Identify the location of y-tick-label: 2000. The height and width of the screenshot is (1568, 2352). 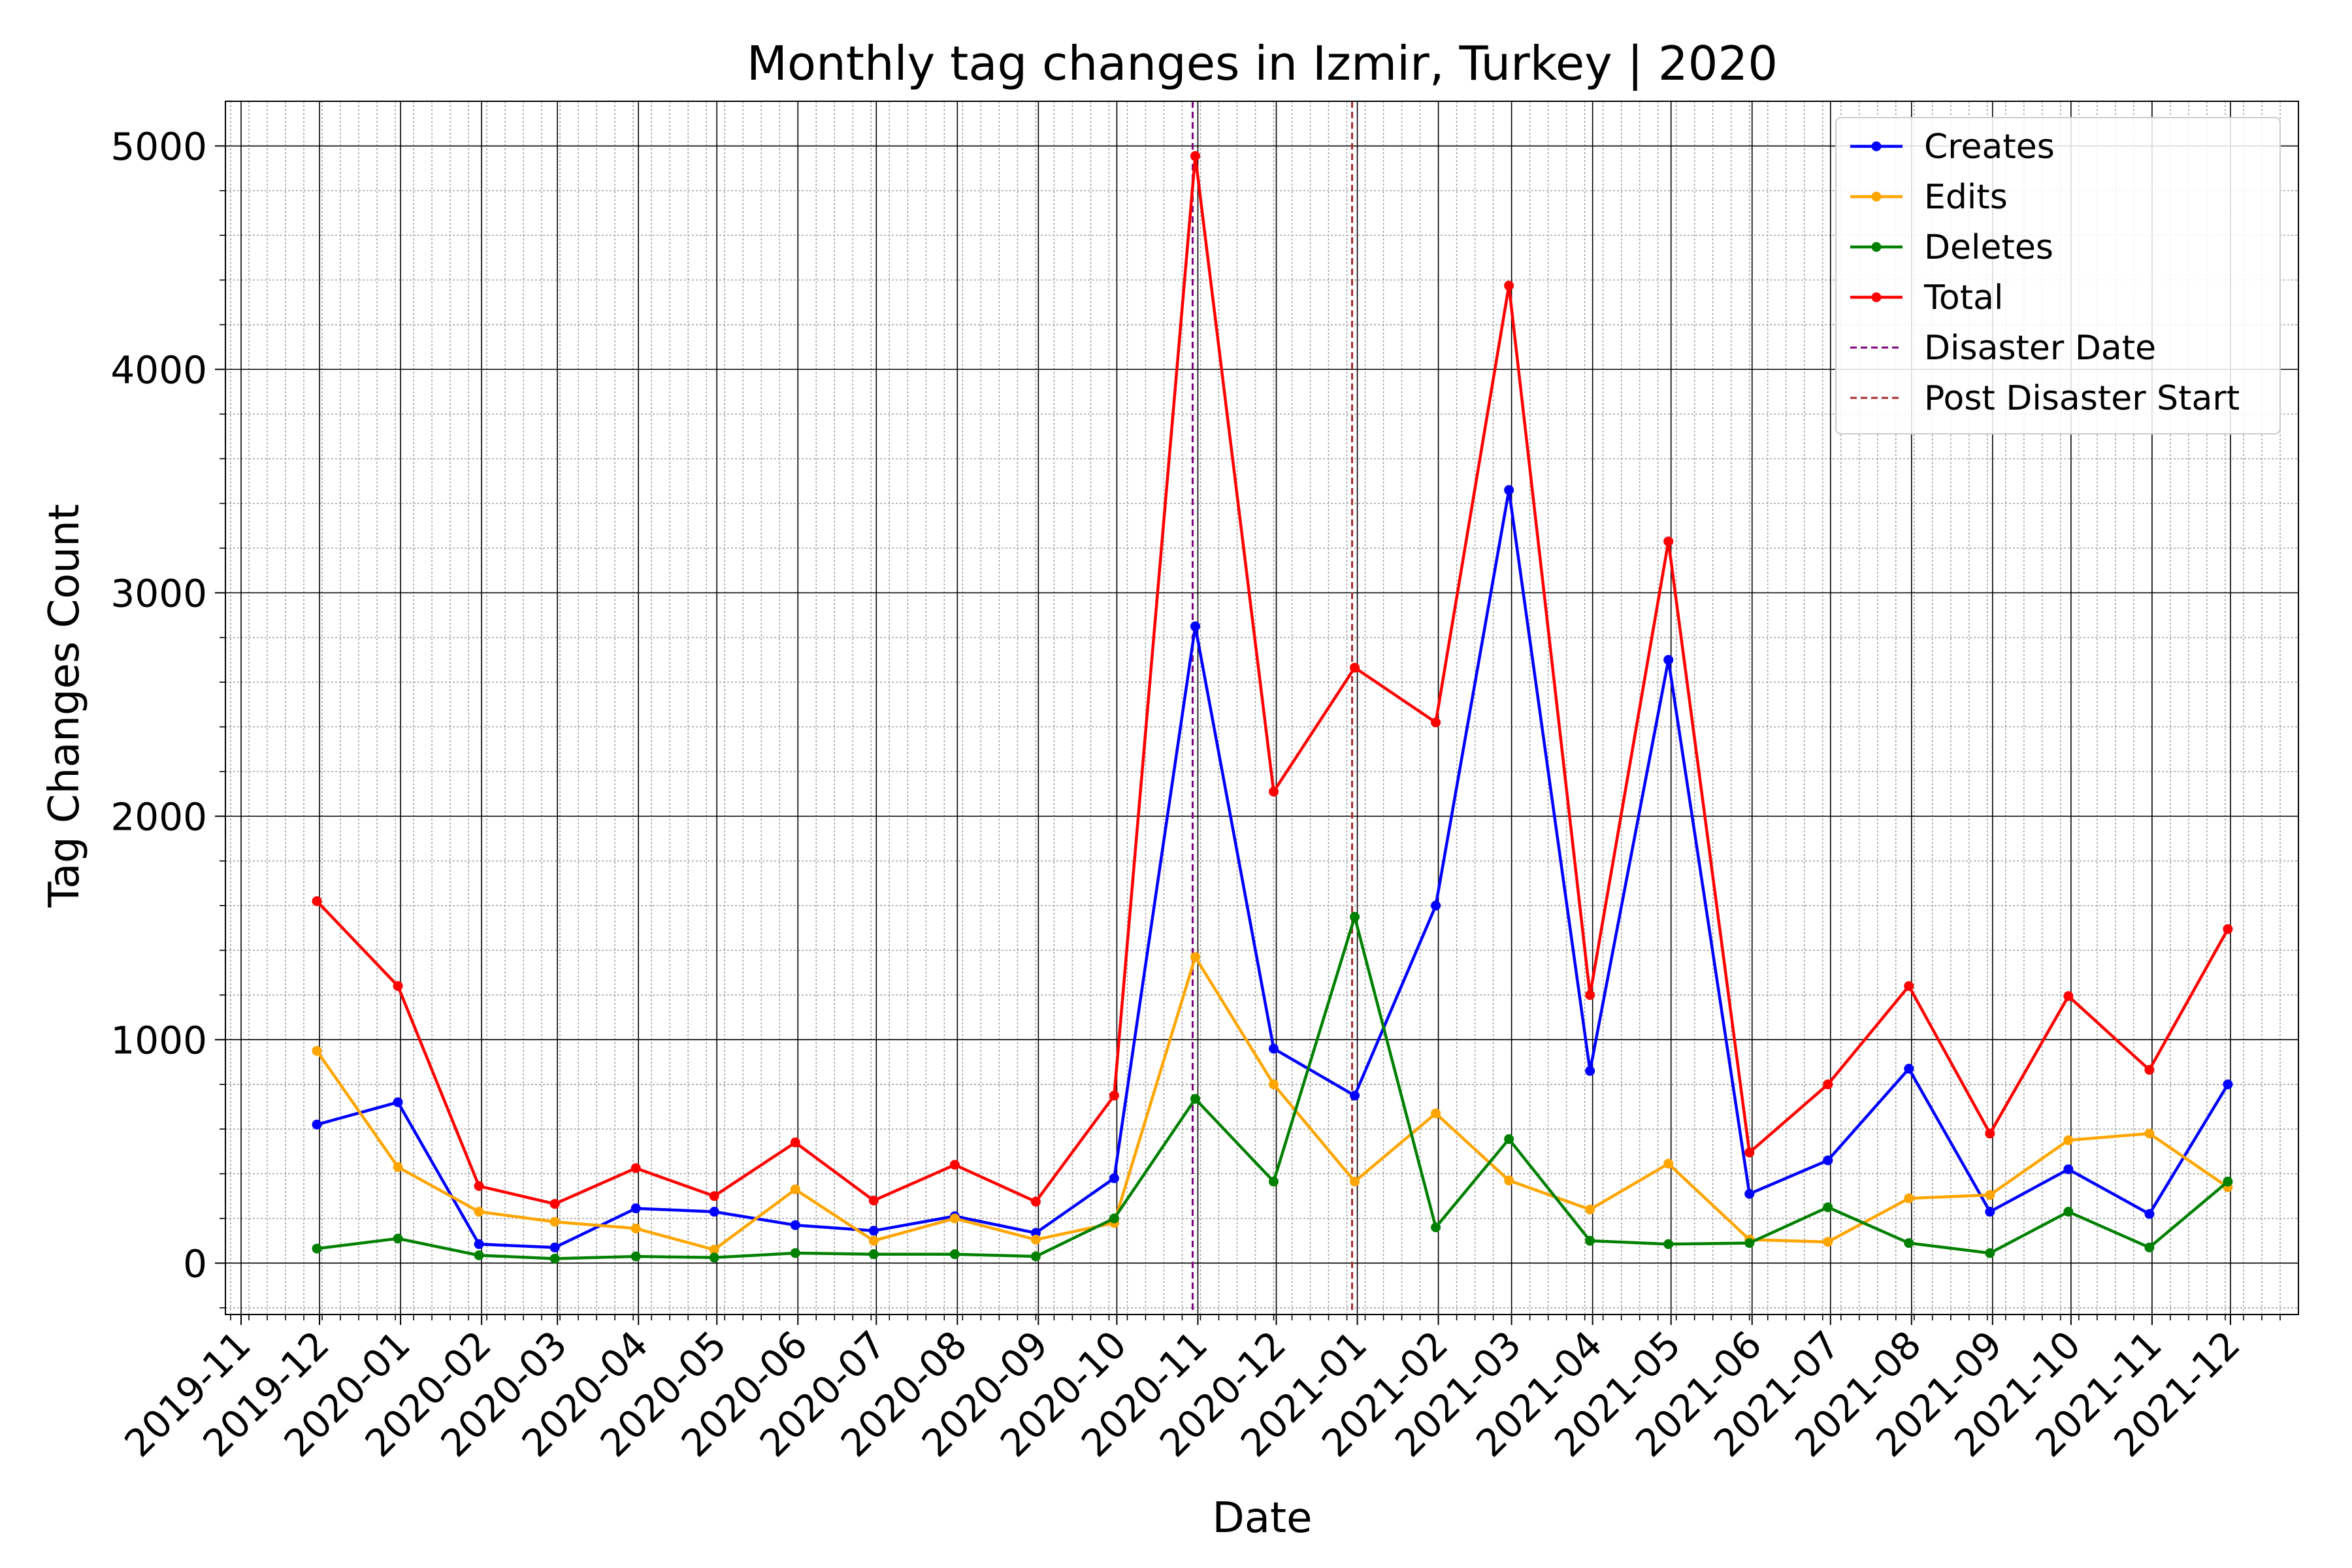
(158, 816).